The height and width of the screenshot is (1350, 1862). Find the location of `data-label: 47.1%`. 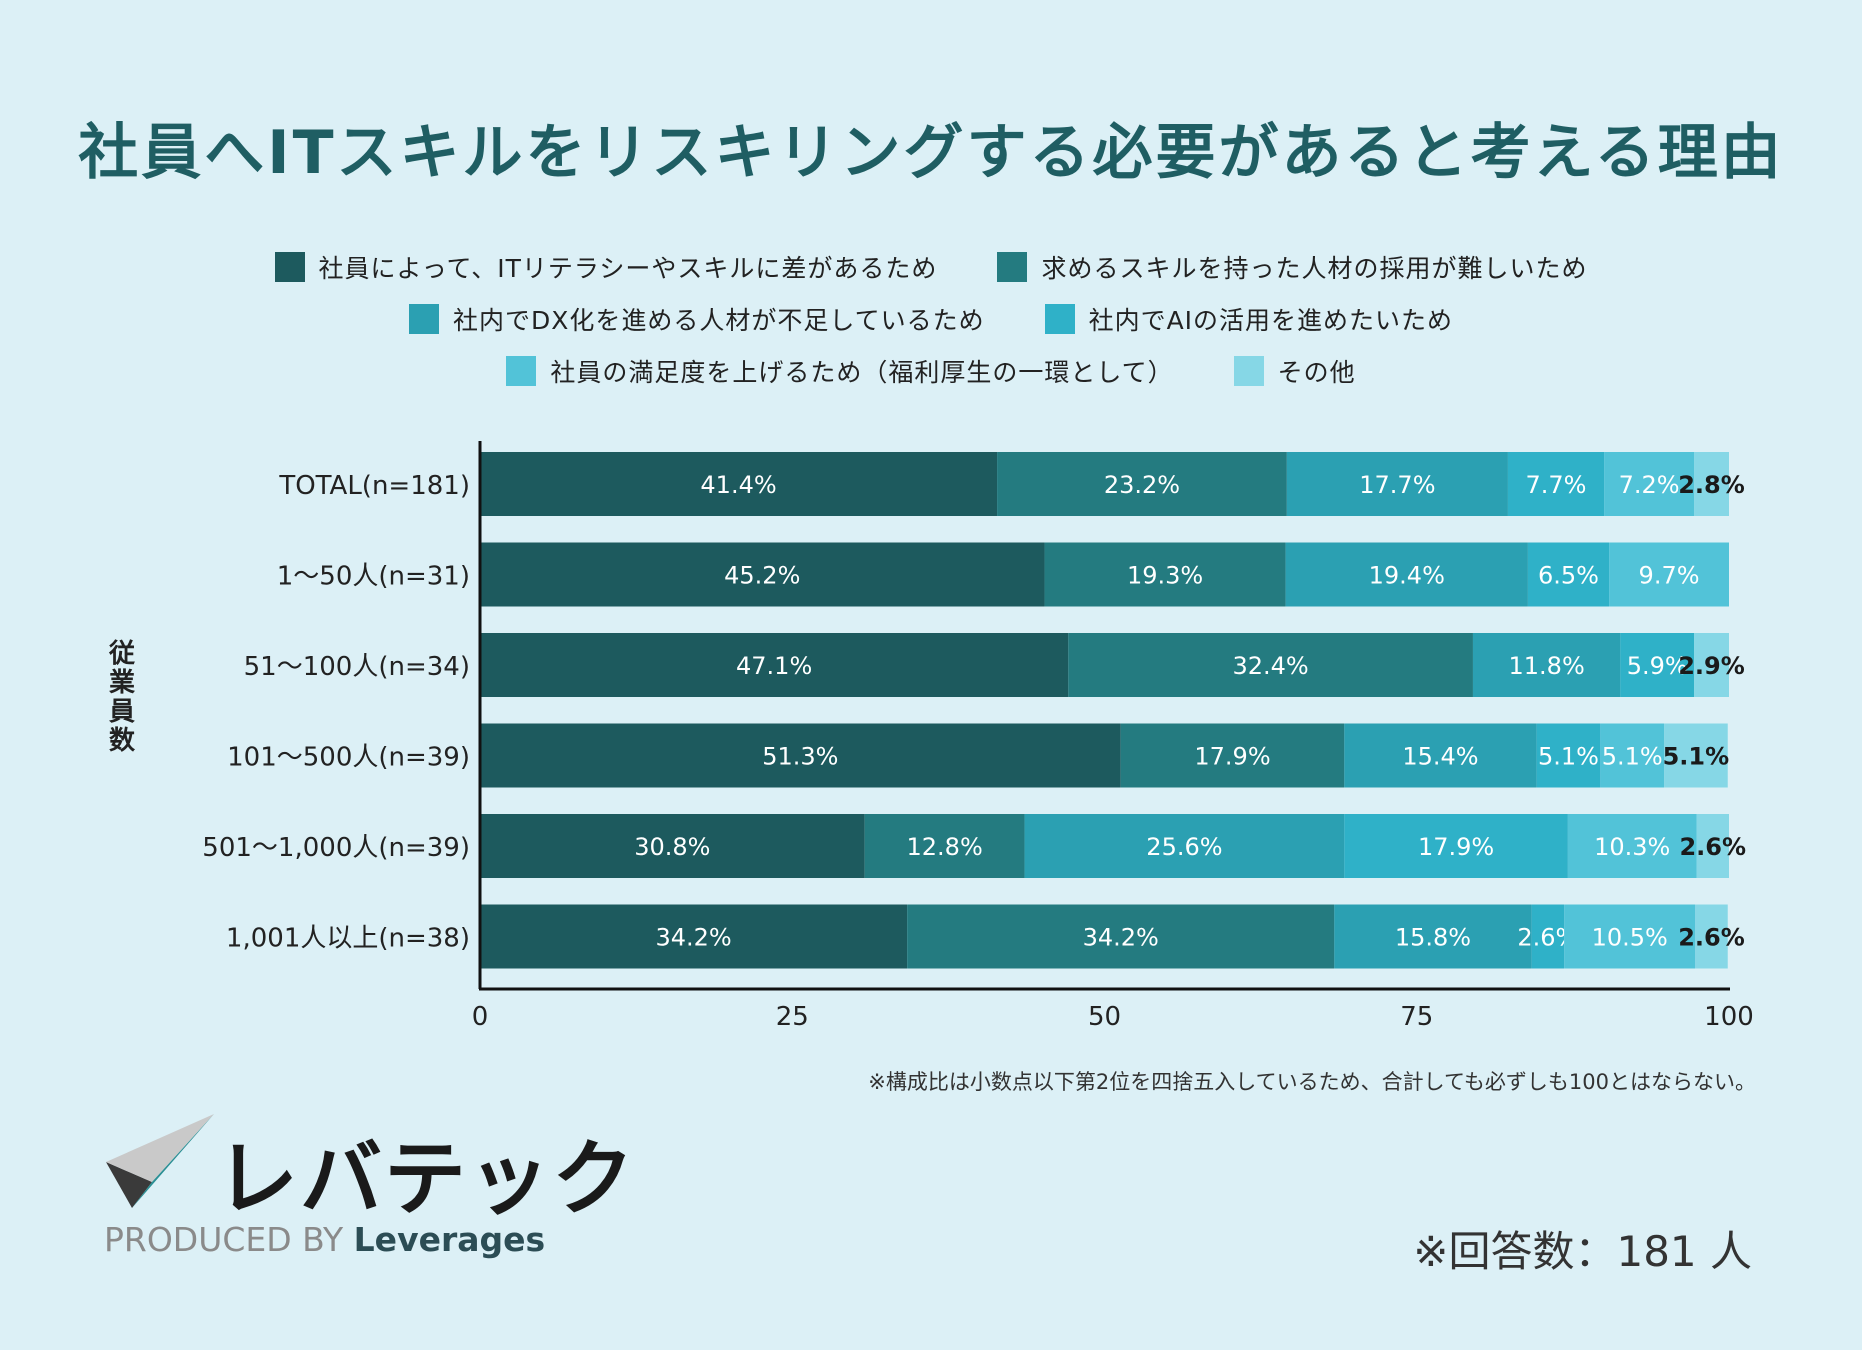

data-label: 47.1% is located at coordinates (774, 666).